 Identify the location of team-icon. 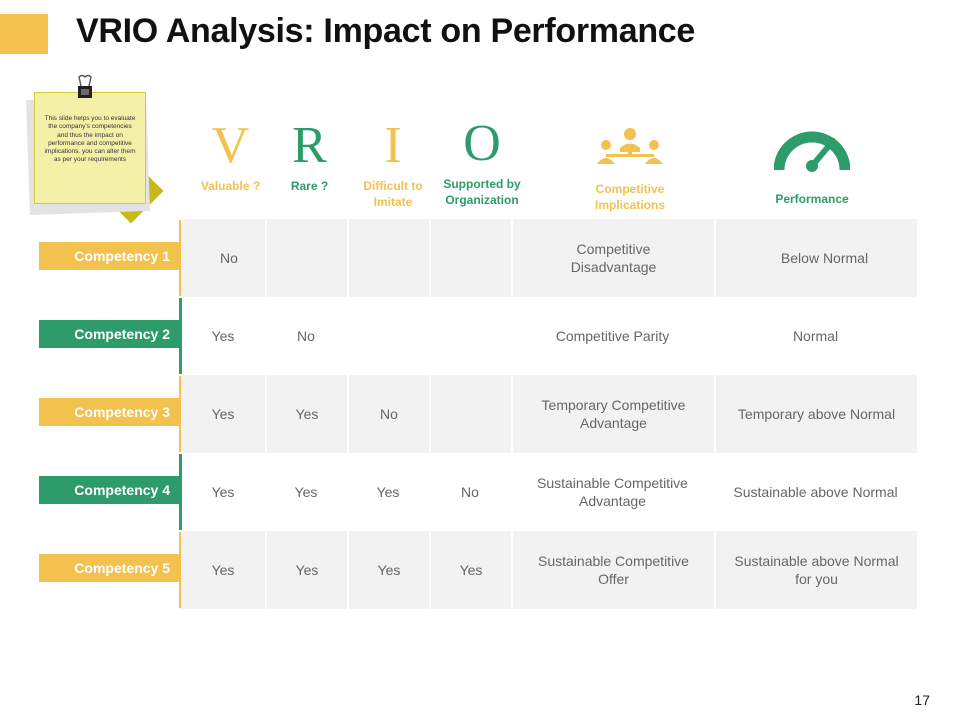
(630, 146).